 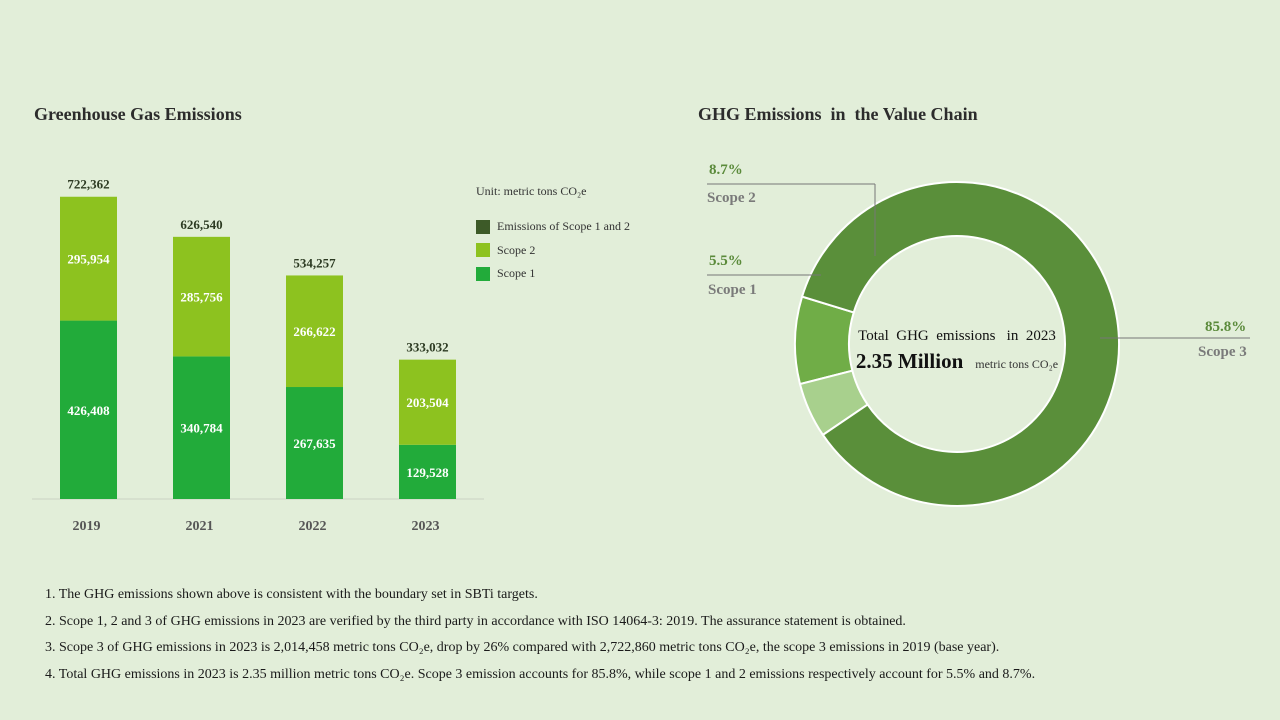 I want to click on donut-slice-scope3, so click(x=960, y=344).